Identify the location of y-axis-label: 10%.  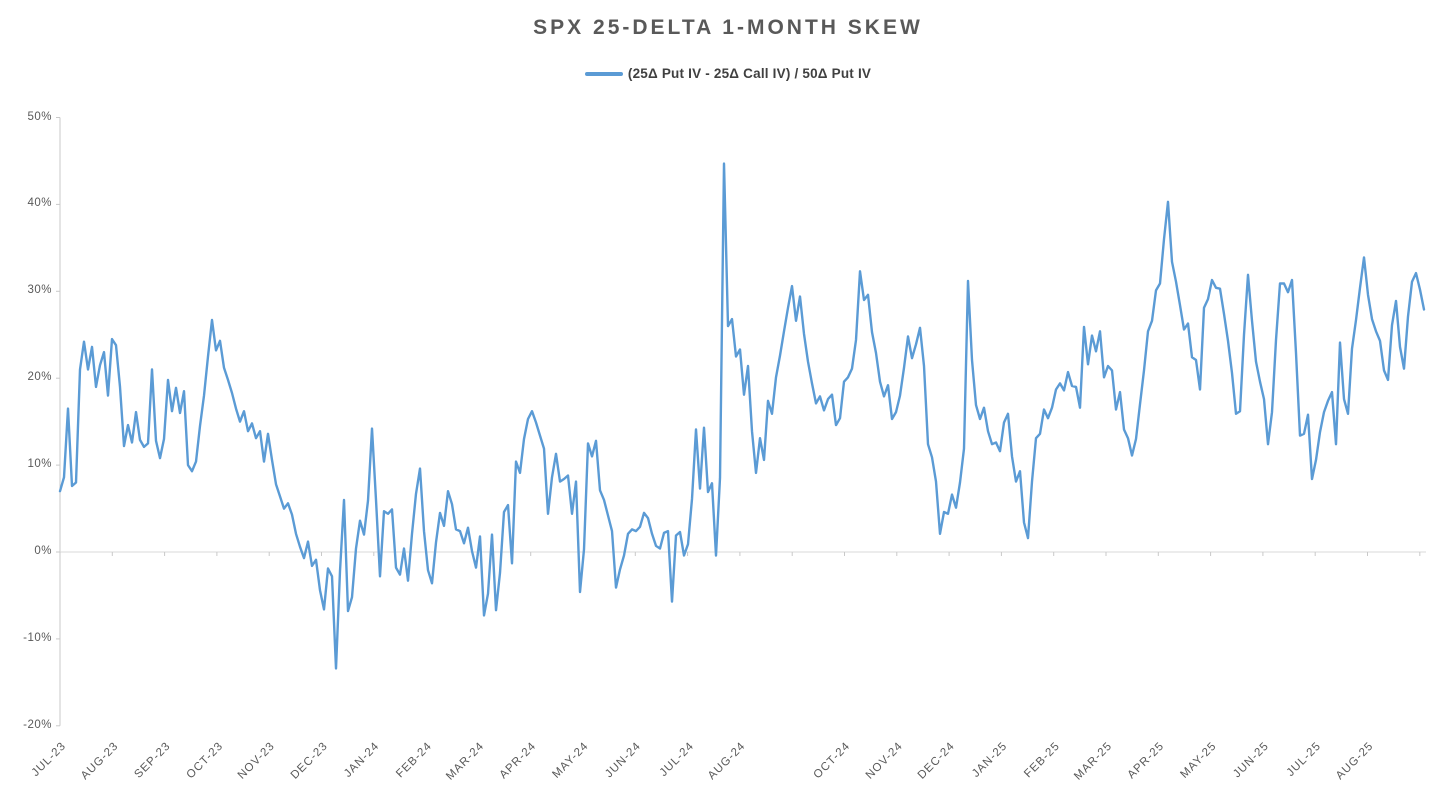
(39, 464).